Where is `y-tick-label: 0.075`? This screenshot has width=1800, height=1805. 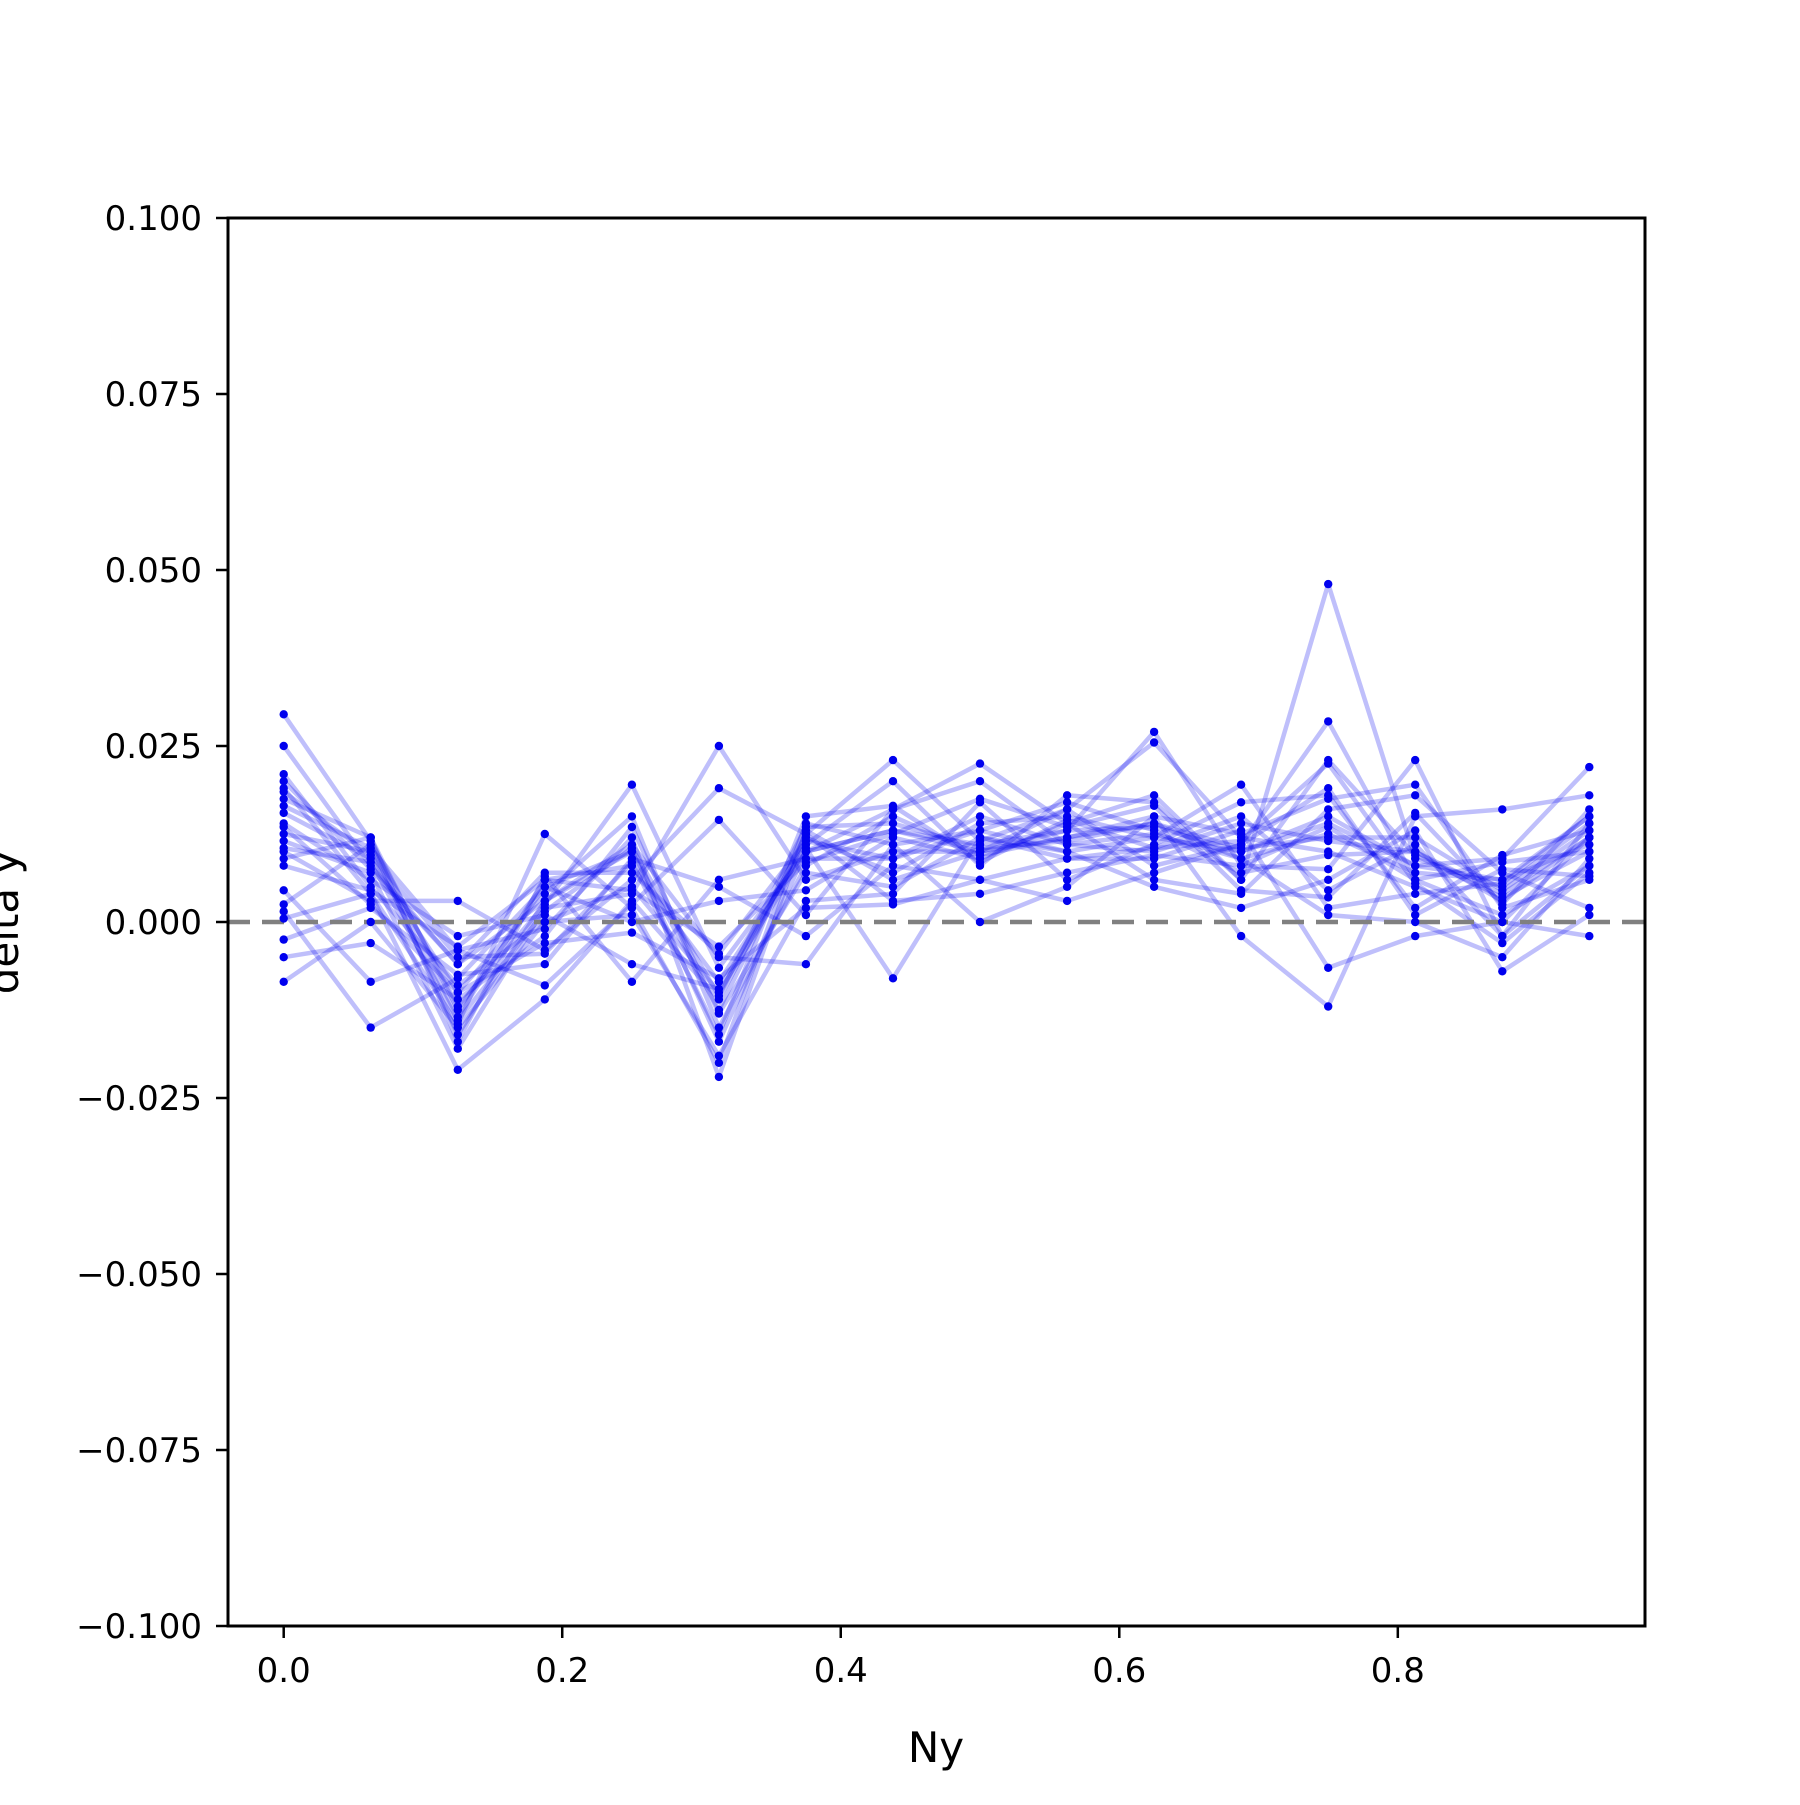 y-tick-label: 0.075 is located at coordinates (153, 395).